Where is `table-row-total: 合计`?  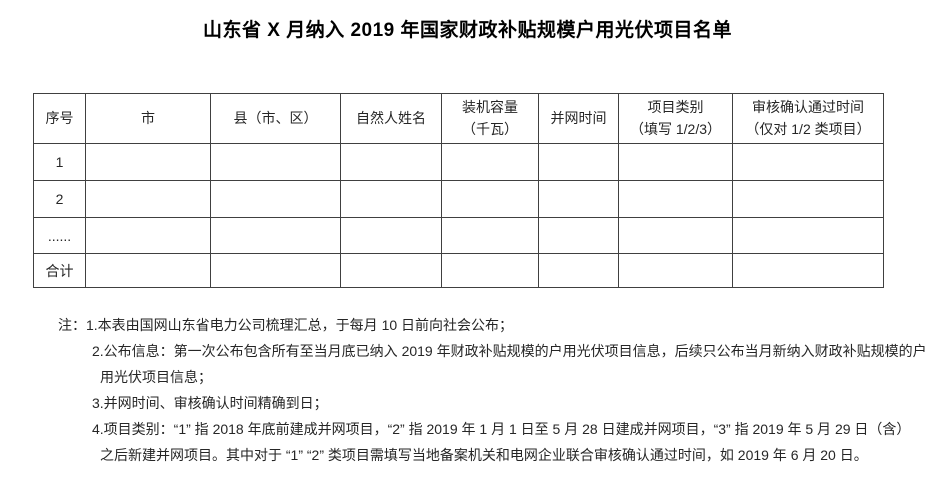 table-row-total: 合计 is located at coordinates (458, 270).